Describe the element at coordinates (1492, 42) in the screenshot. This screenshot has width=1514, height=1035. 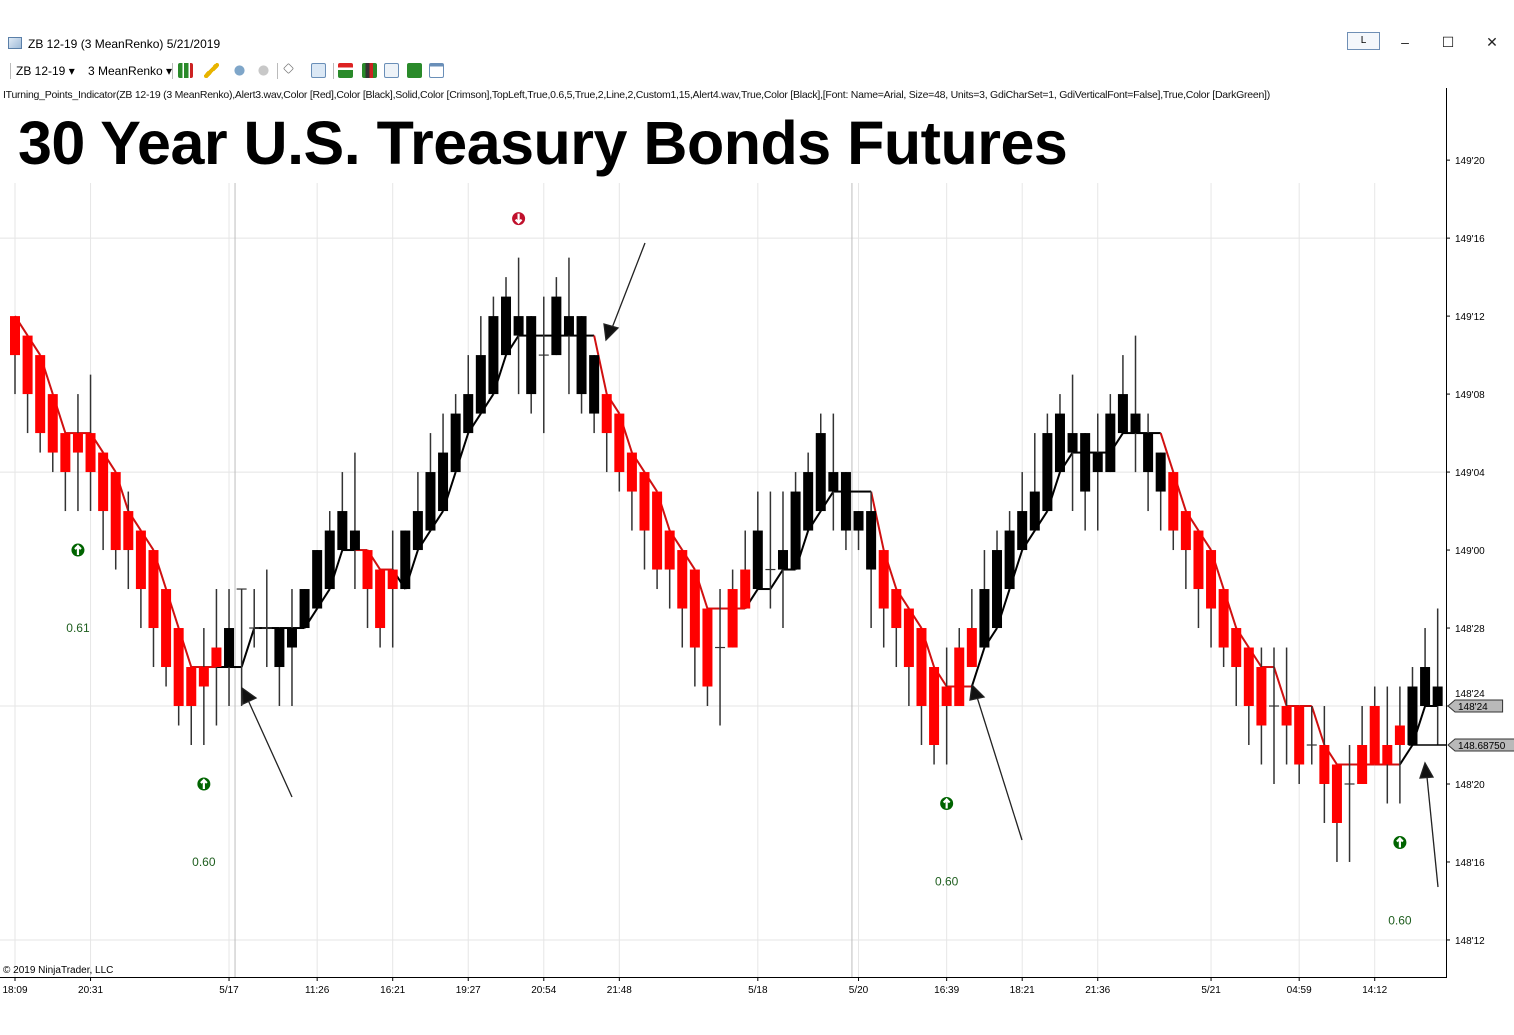
I see `close-button: ✕` at that location.